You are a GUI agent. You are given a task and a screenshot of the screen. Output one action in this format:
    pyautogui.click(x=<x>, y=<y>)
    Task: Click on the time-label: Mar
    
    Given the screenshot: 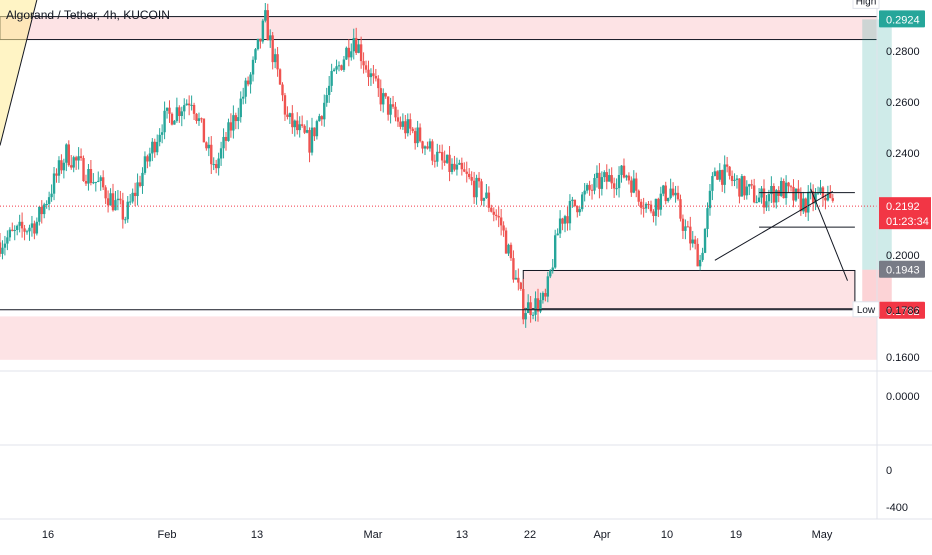 What is the action you would take?
    pyautogui.click(x=373, y=535)
    